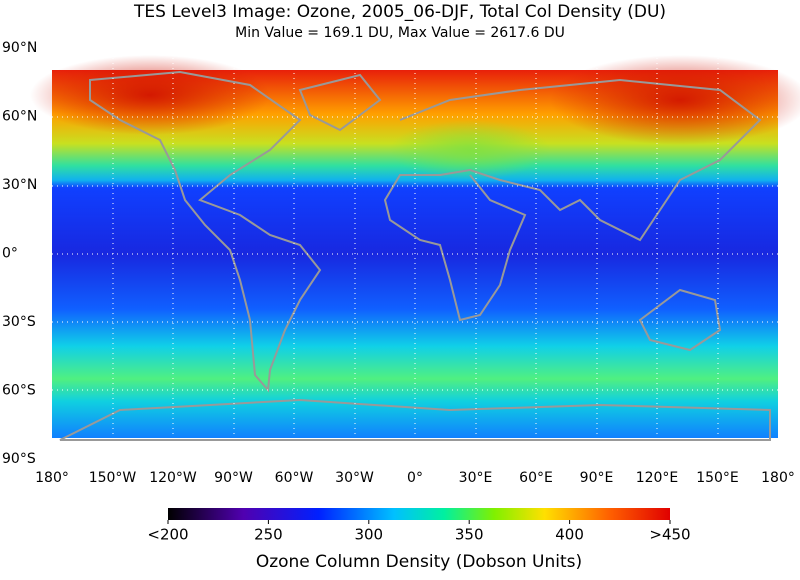  Describe the element at coordinates (19, 117) in the screenshot. I see `latitude-label: 60°N` at that location.